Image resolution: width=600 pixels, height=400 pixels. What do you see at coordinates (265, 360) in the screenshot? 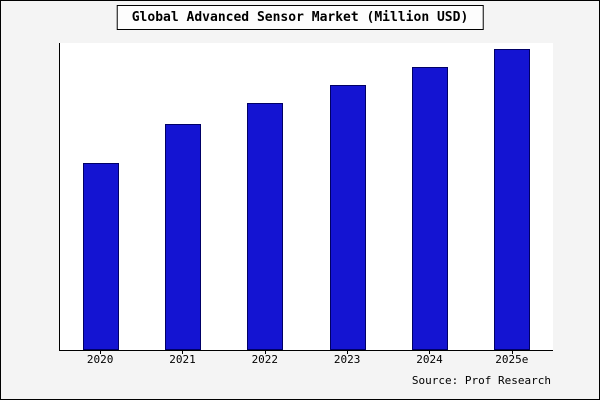
I see `x-tick-label: 2022` at bounding box center [265, 360].